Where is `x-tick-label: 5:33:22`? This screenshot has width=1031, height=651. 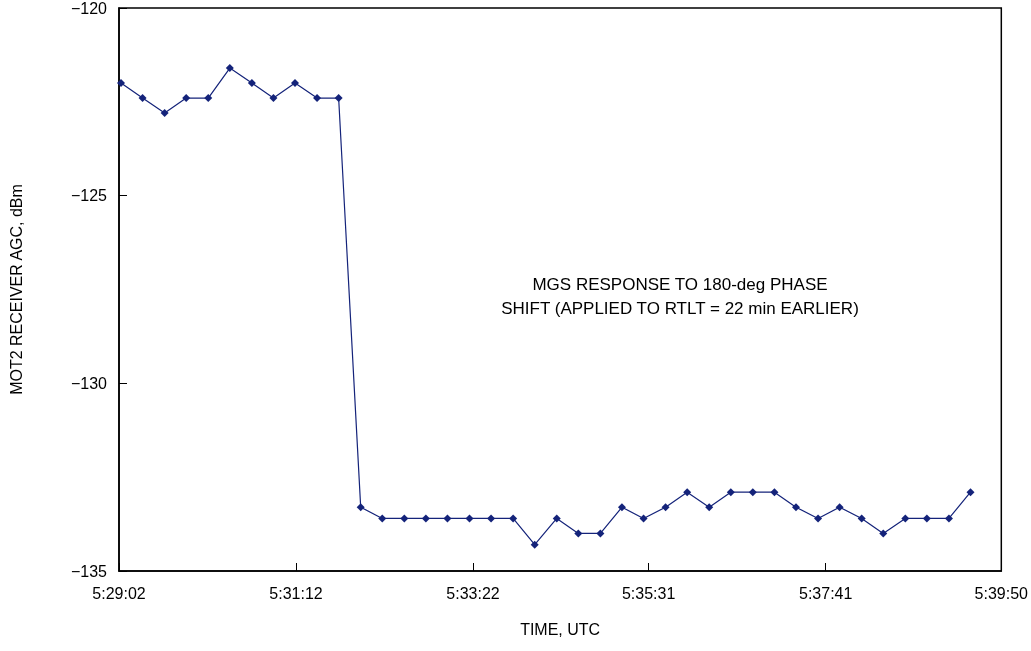 x-tick-label: 5:33:22 is located at coordinates (473, 593).